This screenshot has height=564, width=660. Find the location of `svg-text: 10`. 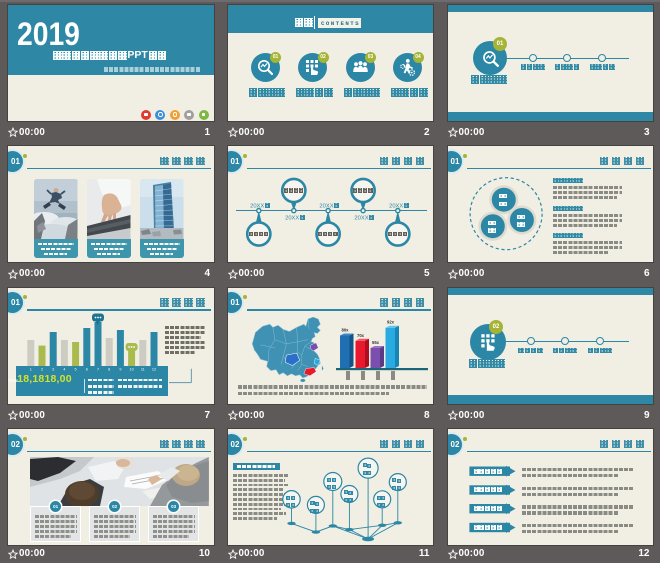

svg-text: 10 is located at coordinates (131, 369).